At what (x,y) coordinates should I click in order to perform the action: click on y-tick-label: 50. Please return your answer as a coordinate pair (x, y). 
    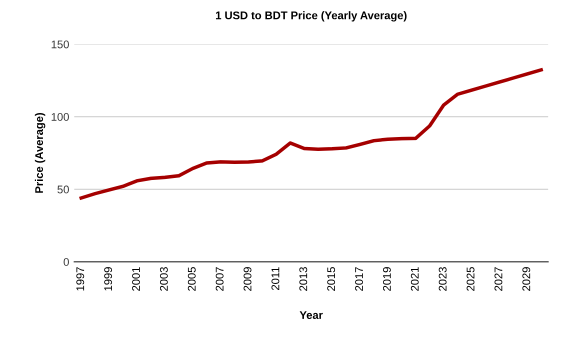
    Looking at the image, I should click on (63, 190).